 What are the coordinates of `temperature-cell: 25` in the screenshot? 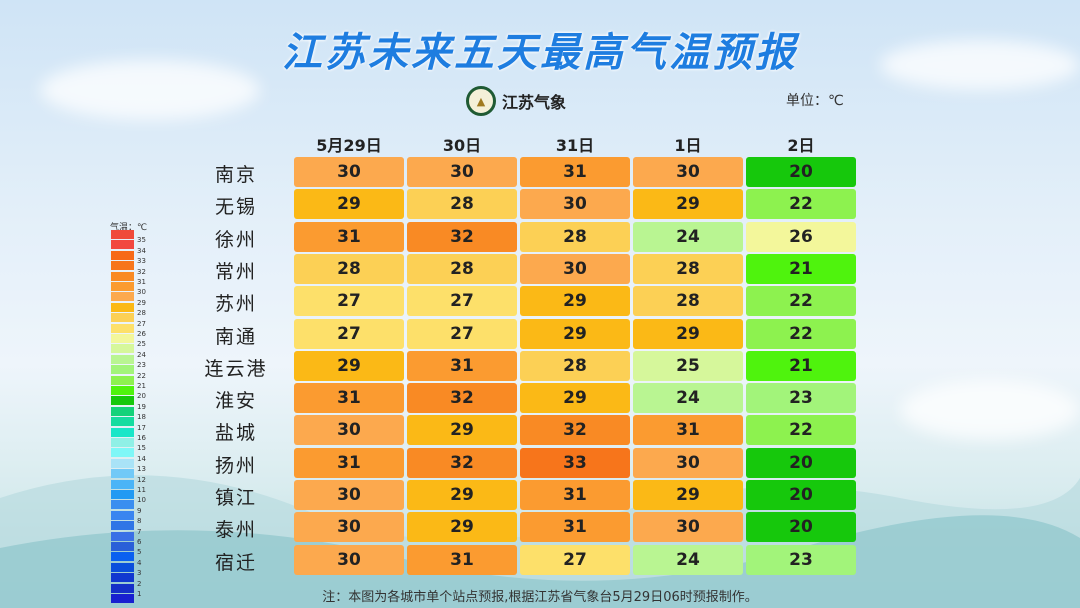 It's located at (688, 365).